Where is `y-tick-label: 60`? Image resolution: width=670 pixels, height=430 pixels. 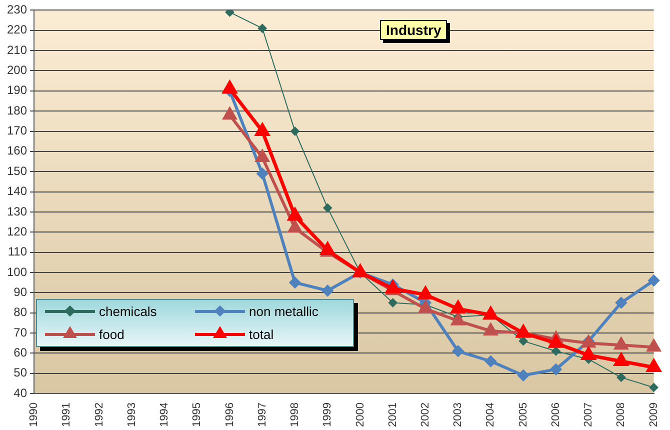
y-tick-label: 60 is located at coordinates (21, 352).